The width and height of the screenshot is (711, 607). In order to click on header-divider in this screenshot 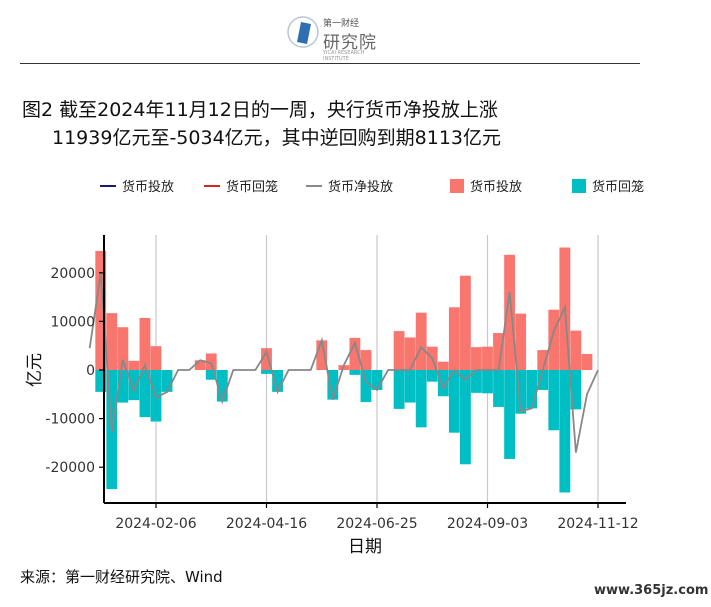, I will do `click(330, 63)`.